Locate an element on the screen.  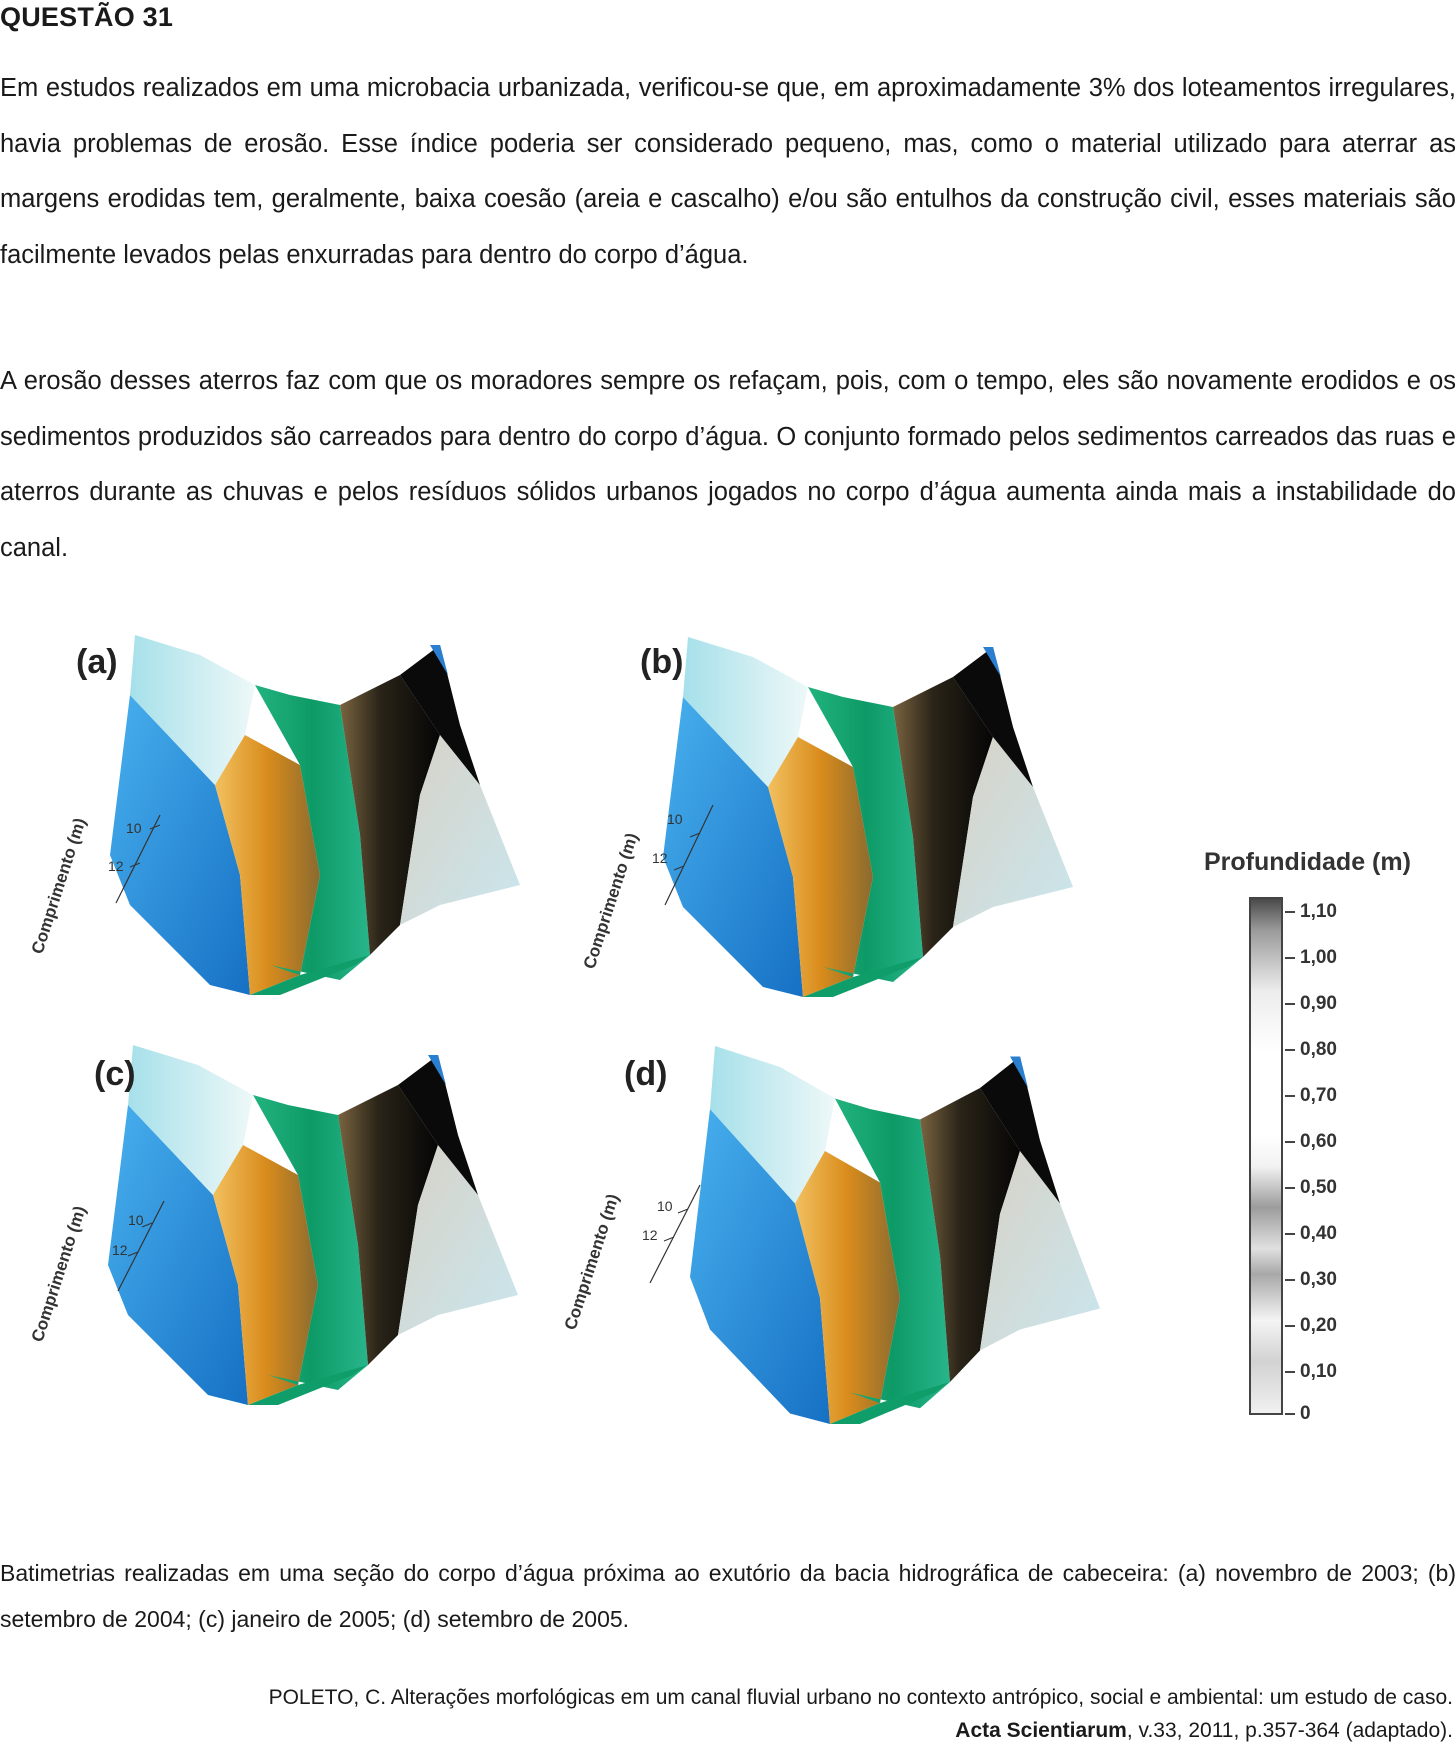
panel-a-tick-12: 12 is located at coordinates (116, 866).